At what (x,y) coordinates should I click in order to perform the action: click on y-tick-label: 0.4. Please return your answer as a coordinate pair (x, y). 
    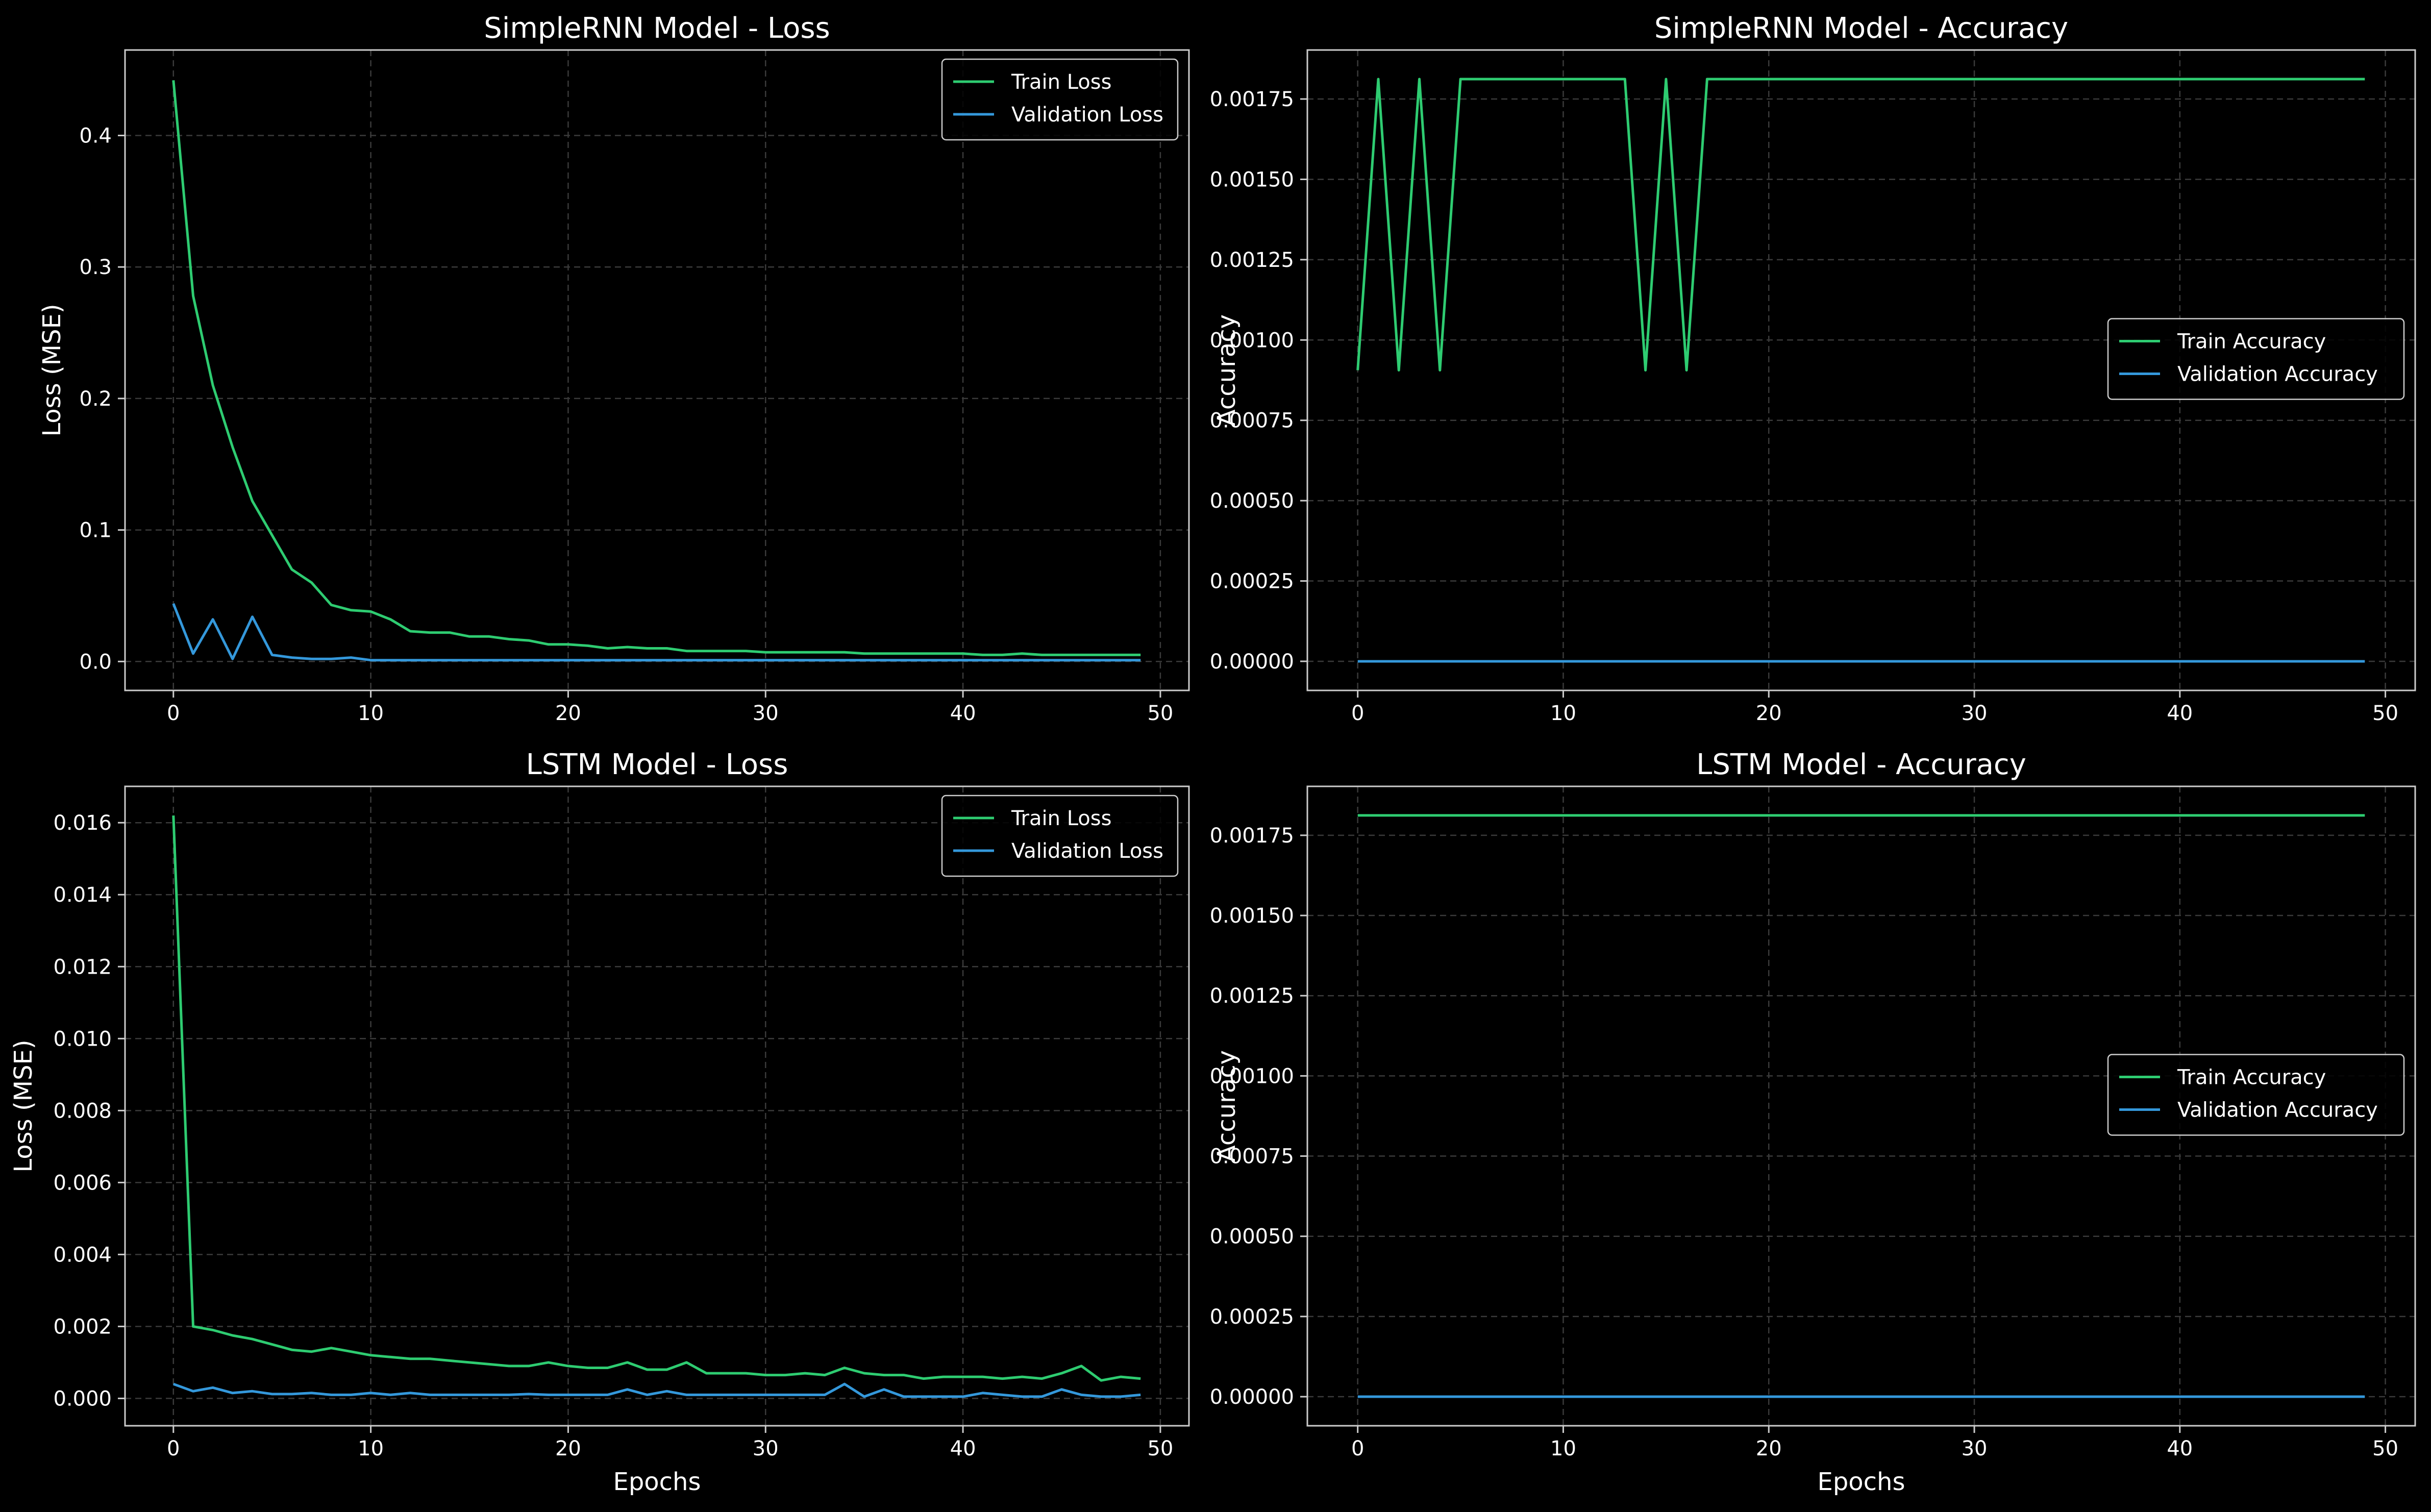
    Looking at the image, I should click on (95, 136).